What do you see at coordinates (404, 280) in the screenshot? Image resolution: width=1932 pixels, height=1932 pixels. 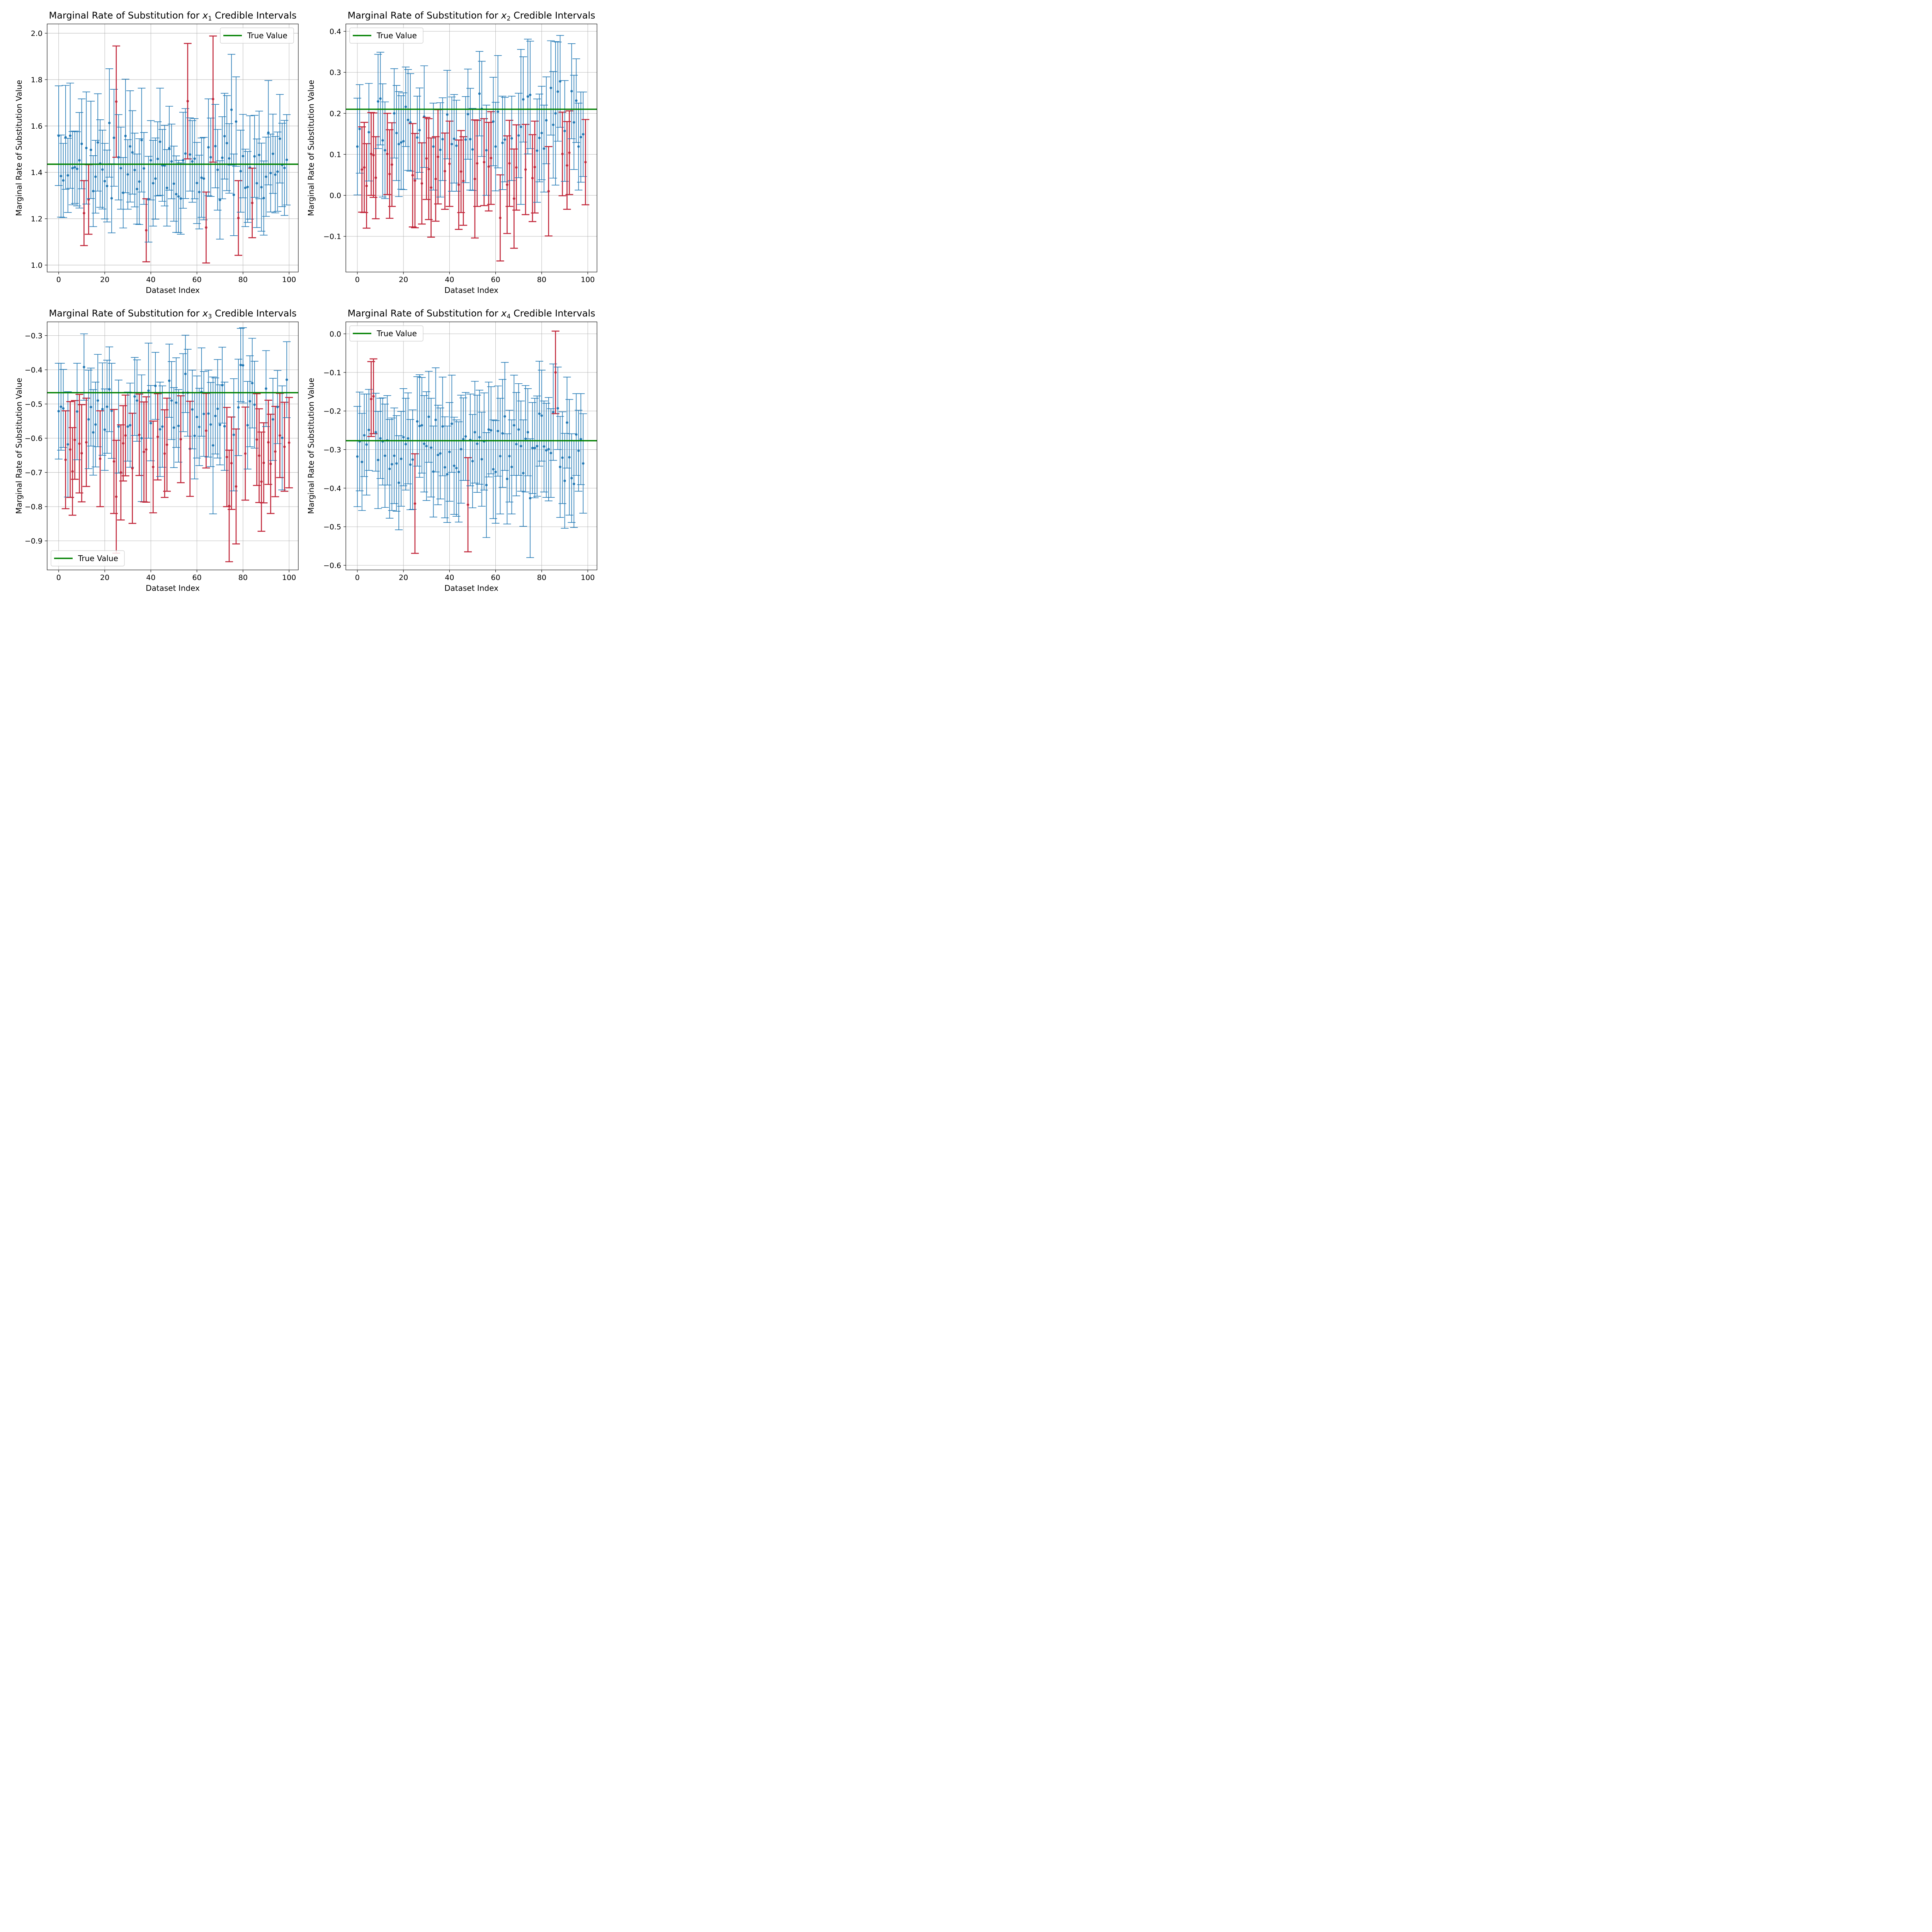 I see `x-tick-label: 20` at bounding box center [404, 280].